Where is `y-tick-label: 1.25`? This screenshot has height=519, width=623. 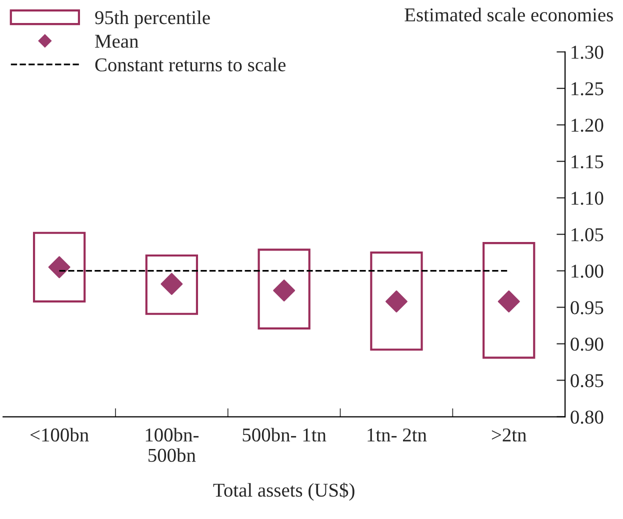
y-tick-label: 1.25 is located at coordinates (588, 89).